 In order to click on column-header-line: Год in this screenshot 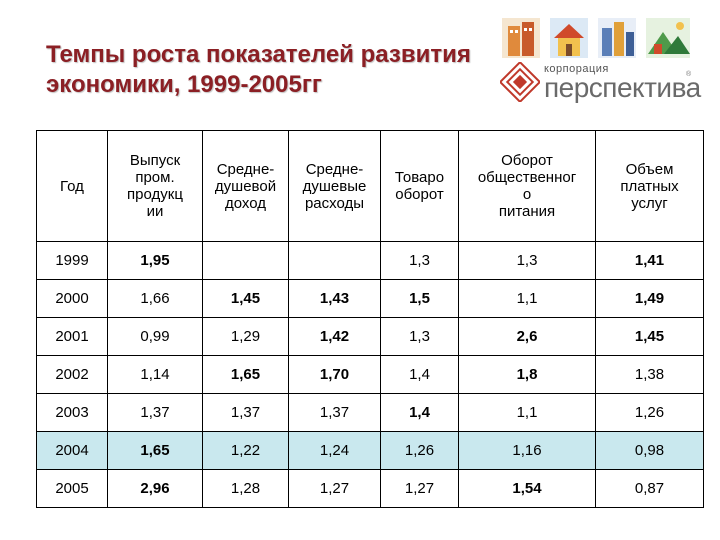, I will do `click(72, 186)`.